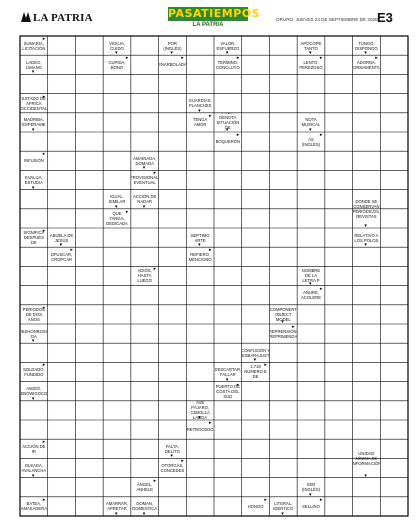  What do you see at coordinates (228, 122) in the screenshot?
I see `clue-cell: PREP. DENOTA SITUACIÓN DE TRÁNSITO` at bounding box center [228, 122].